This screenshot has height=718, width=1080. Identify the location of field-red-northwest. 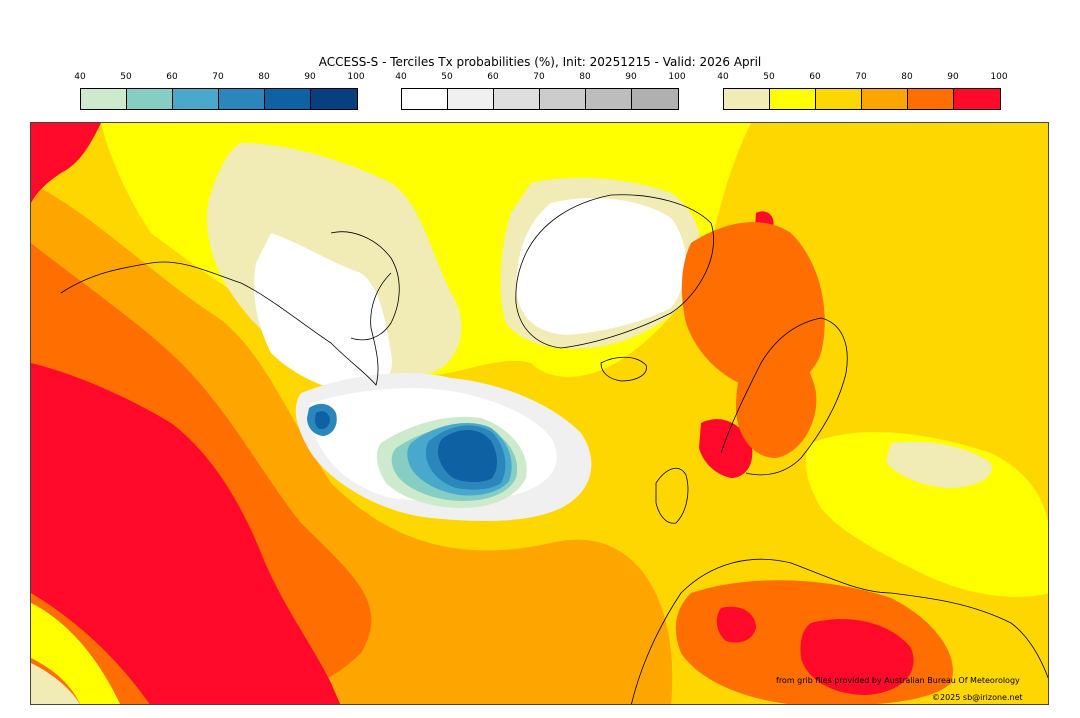
(66, 163).